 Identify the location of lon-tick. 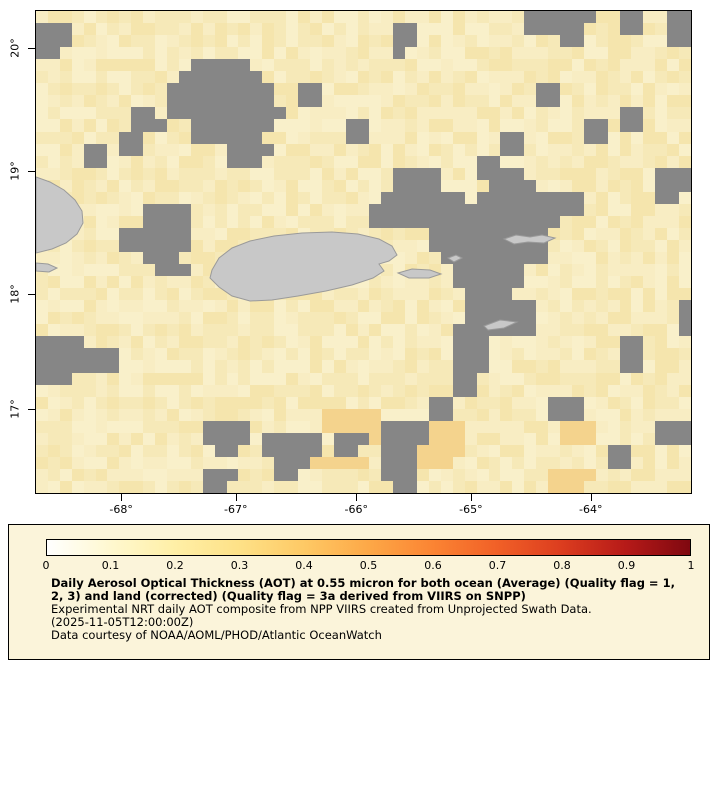
(357, 497).